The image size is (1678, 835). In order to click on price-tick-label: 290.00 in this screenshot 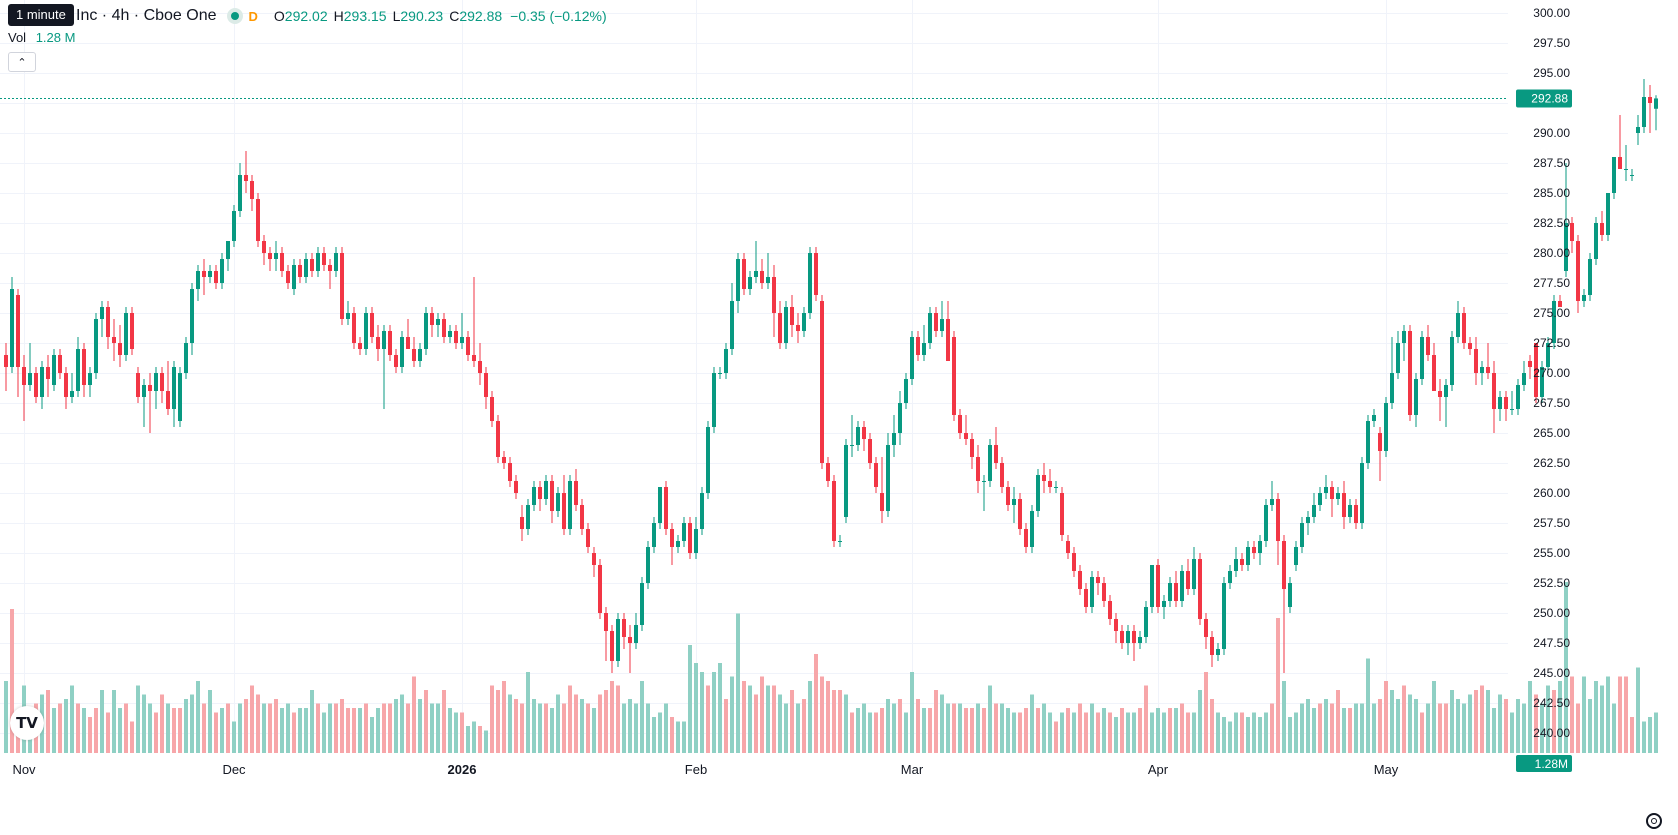, I will do `click(1551, 133)`.